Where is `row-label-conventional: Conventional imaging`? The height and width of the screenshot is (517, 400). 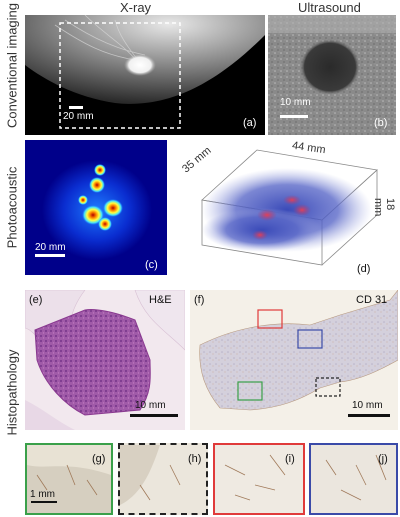
row-label-conventional: Conventional imaging is located at coordinates (12, 65).